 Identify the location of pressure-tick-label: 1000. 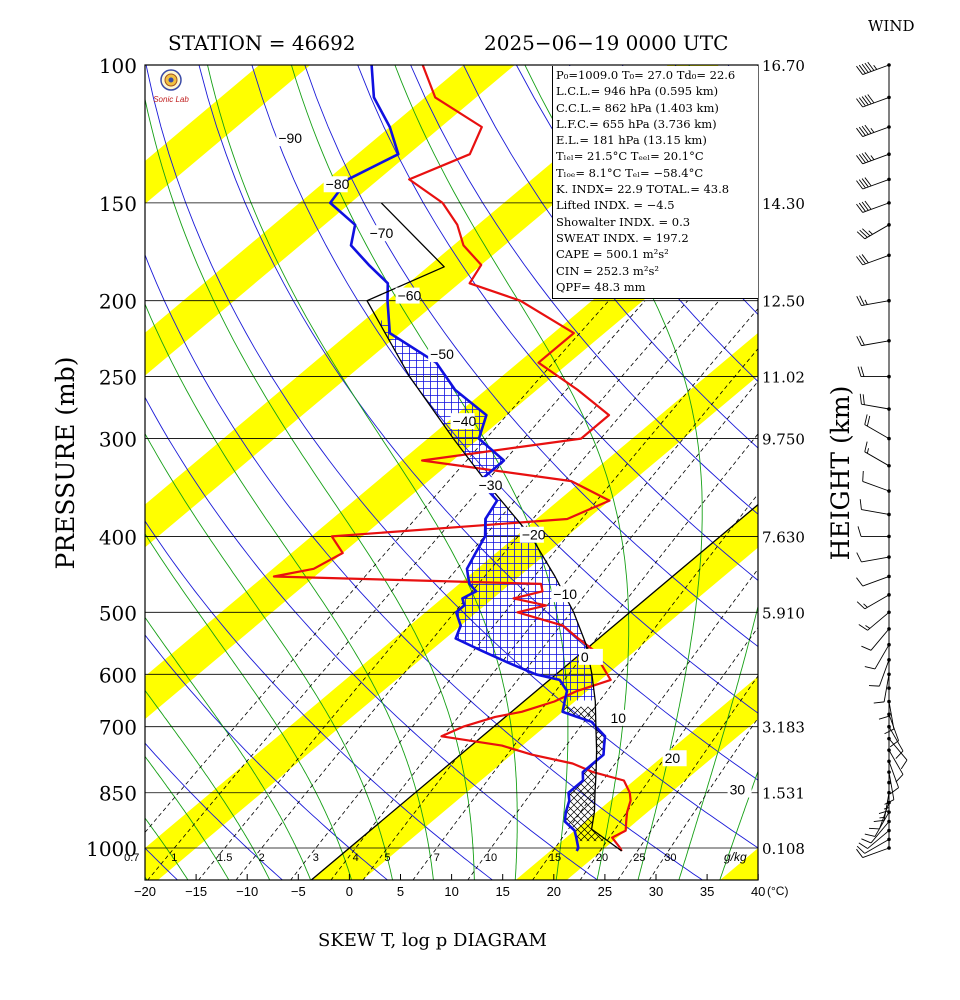
(111, 849).